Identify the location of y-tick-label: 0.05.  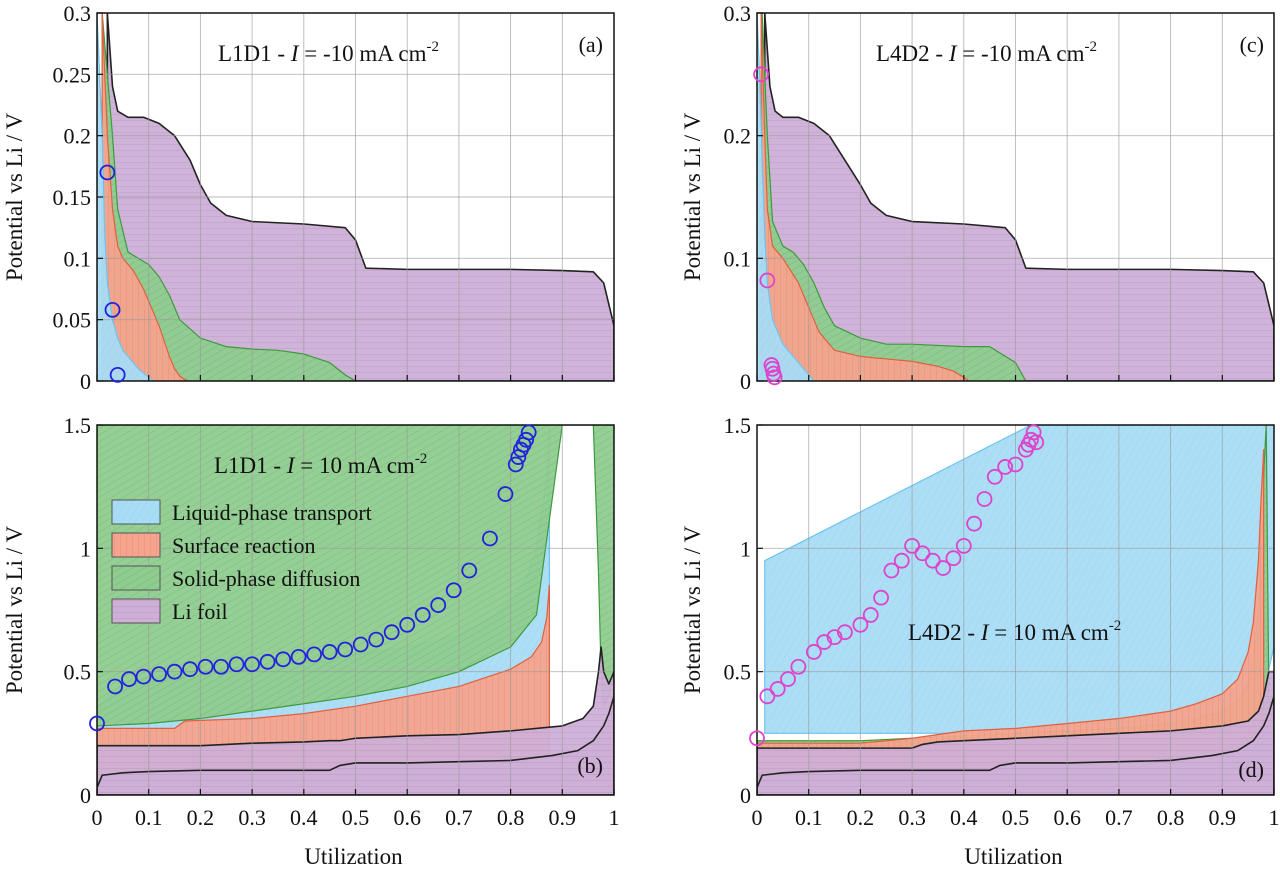
(72, 320).